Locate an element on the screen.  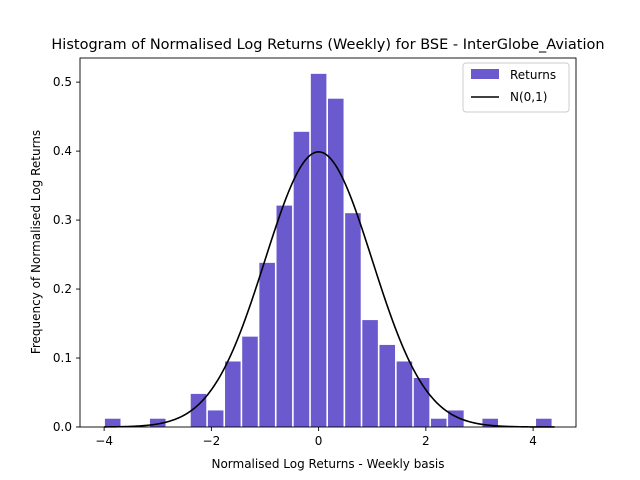
x-tick-label: −2 is located at coordinates (212, 441).